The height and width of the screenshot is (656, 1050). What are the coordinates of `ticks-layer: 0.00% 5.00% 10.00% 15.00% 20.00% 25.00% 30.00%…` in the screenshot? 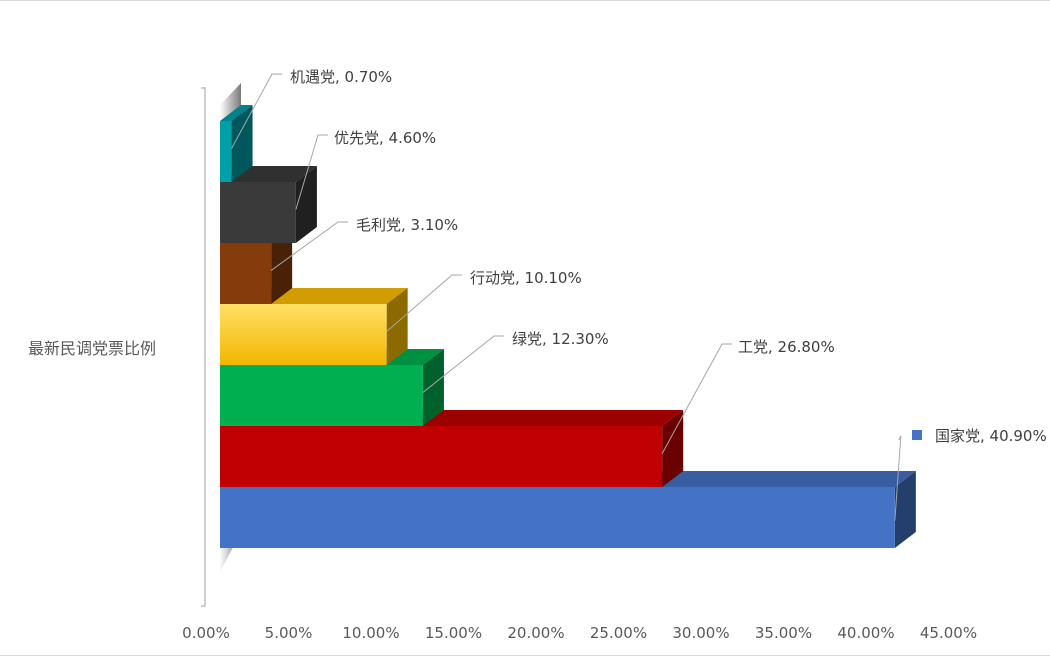 It's located at (579, 633).